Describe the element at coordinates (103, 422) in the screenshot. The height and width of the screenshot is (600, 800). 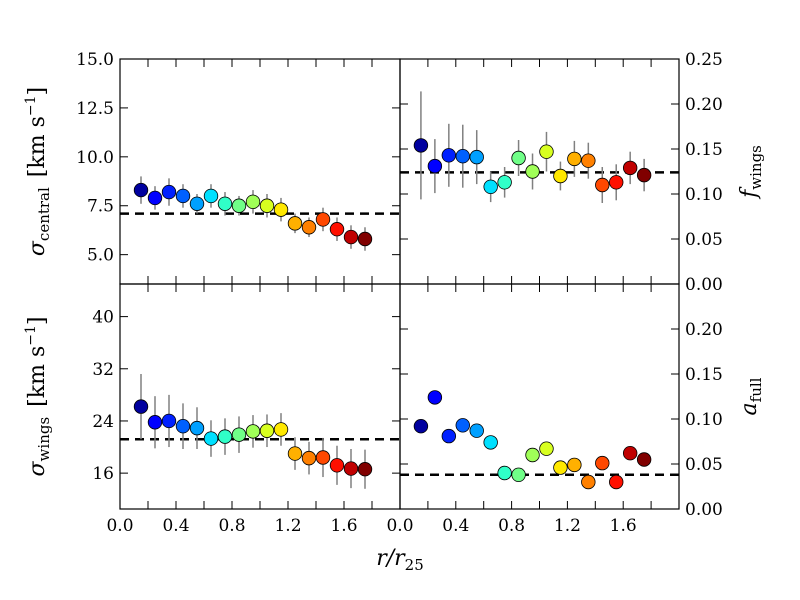
I see `y-tick-label: 24` at that location.